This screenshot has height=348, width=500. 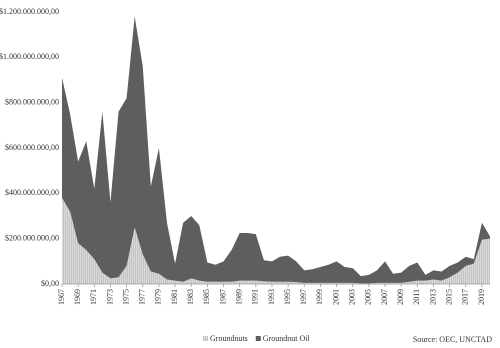 What do you see at coordinates (190, 297) in the screenshot?
I see `x-tick-label: 1983` at bounding box center [190, 297].